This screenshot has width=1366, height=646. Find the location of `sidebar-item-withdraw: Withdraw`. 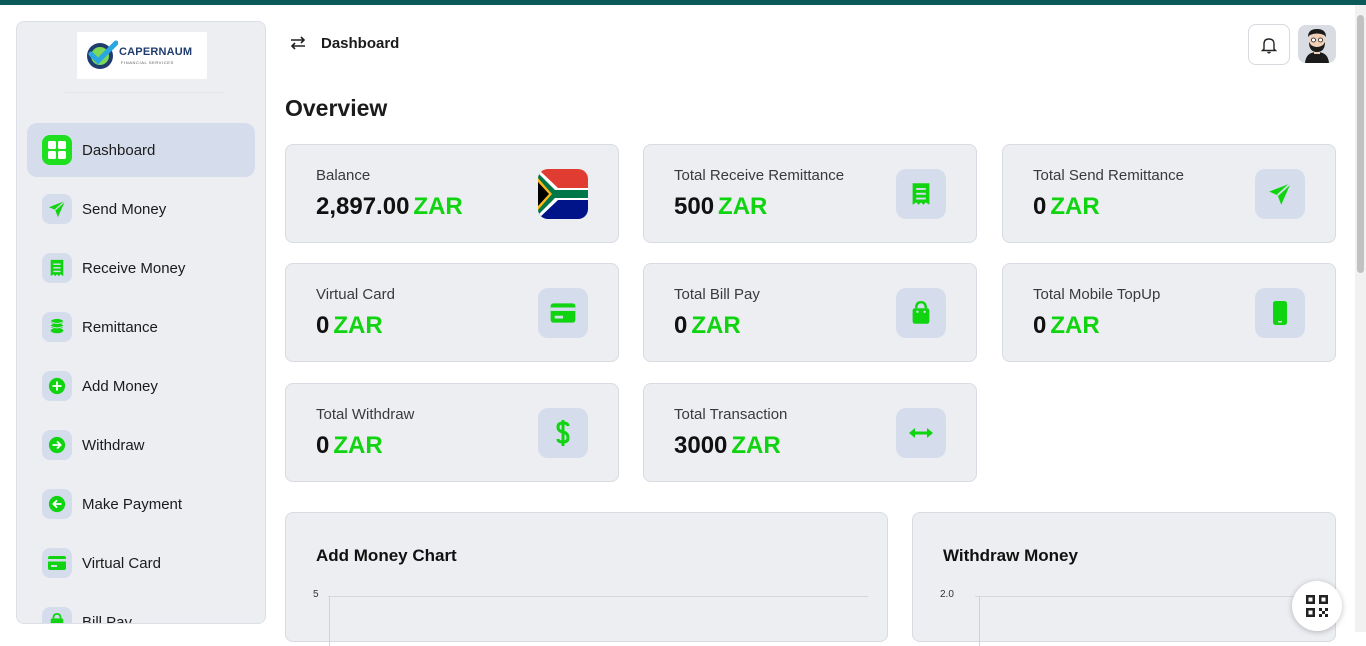

sidebar-item-withdraw: Withdraw is located at coordinates (141, 445).